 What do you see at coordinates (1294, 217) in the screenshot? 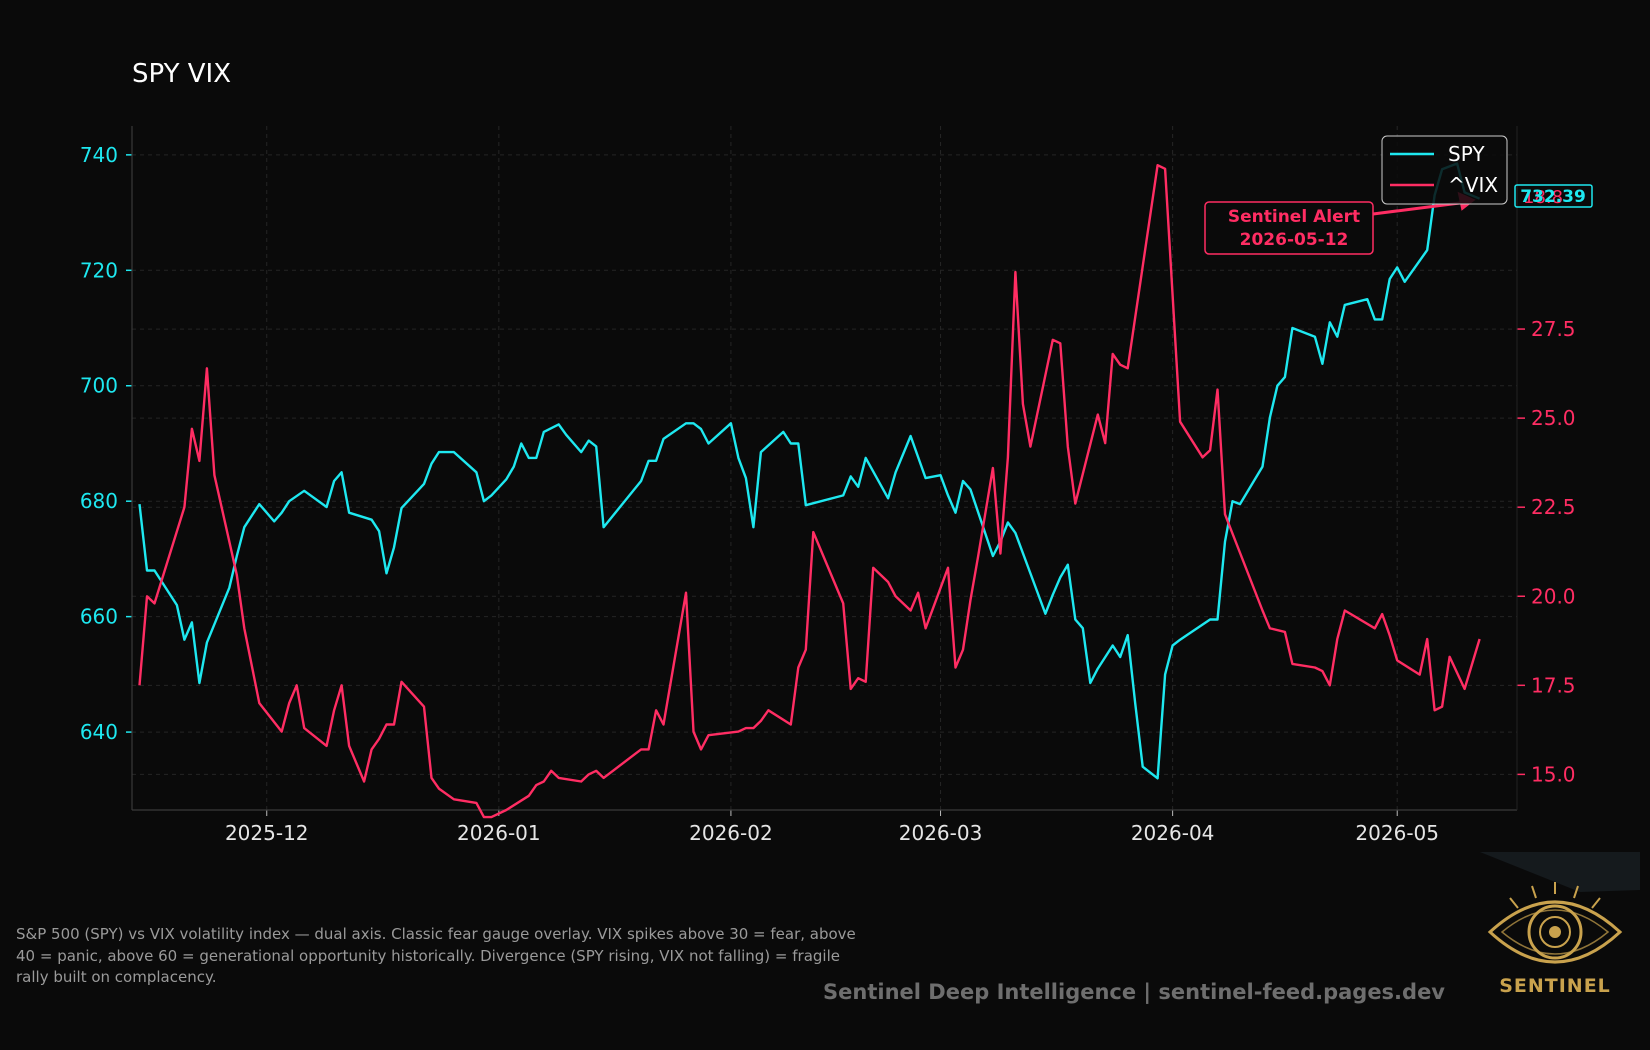
I see `annotation-title: Sentinel Alert` at bounding box center [1294, 217].